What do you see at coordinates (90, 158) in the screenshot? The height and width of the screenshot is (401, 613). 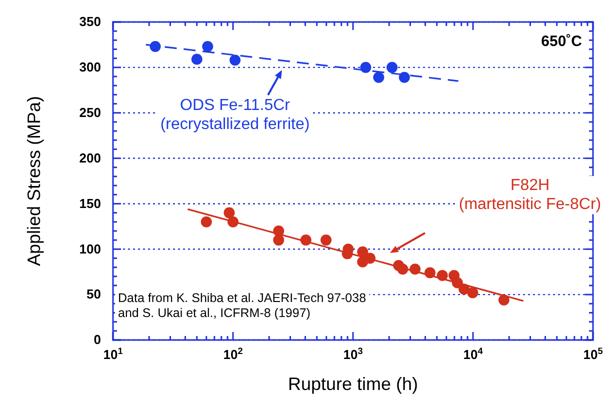 I see `y-tick-label: 200` at bounding box center [90, 158].